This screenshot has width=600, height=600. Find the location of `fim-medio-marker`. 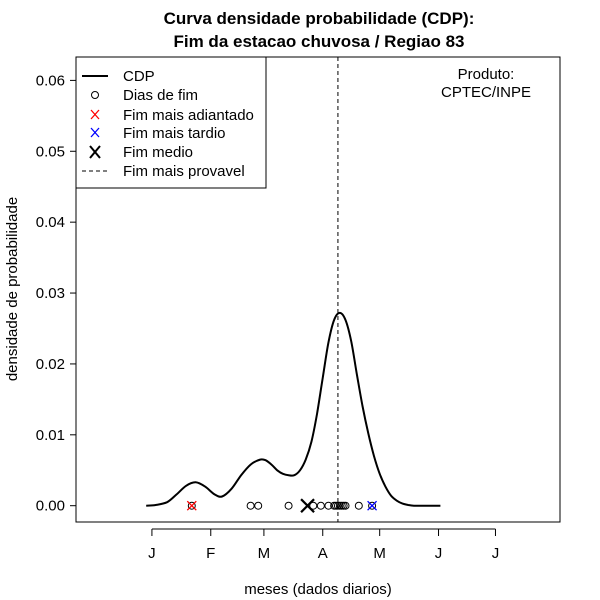

fim-medio-marker is located at coordinates (307, 505).